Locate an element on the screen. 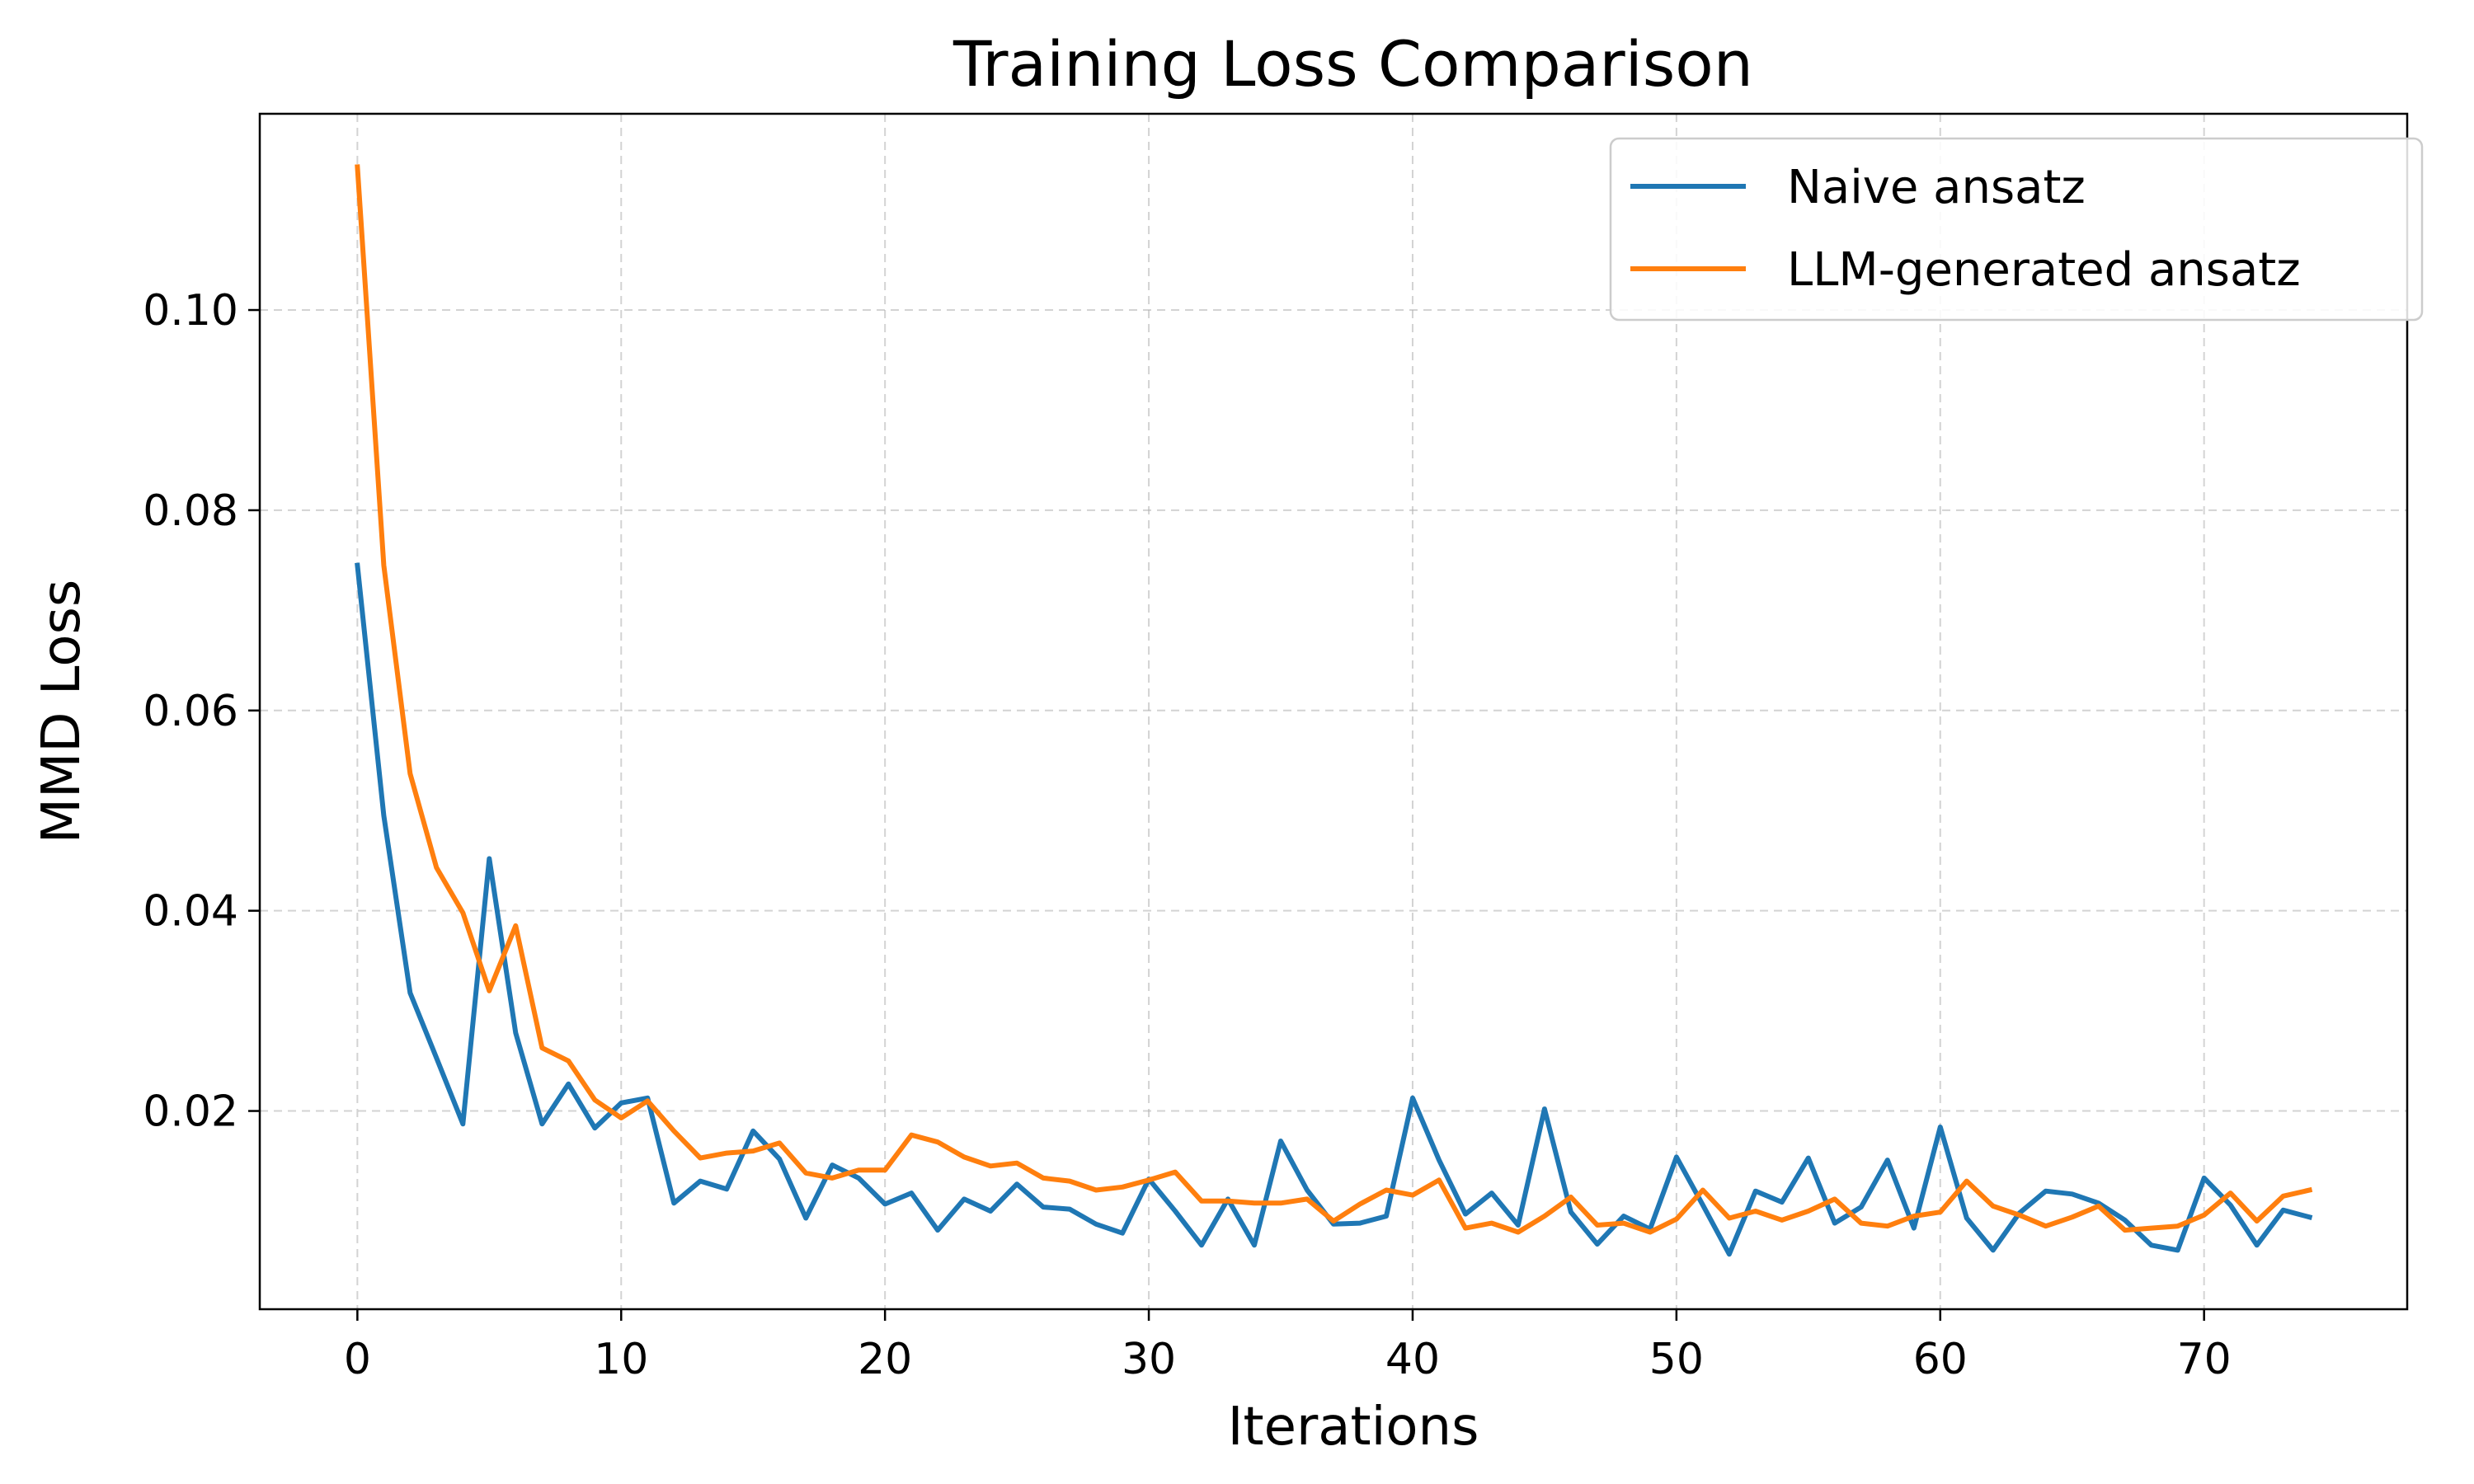 The width and height of the screenshot is (2474, 1484). legend: Naive ansatz LLM-generated ansatz is located at coordinates (2016, 229).